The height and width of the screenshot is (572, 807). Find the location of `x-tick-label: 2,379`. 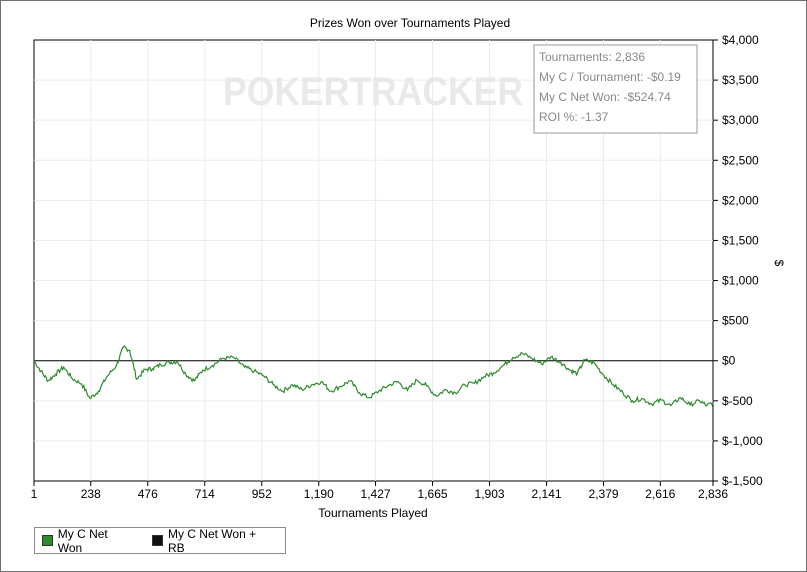

x-tick-label: 2,379 is located at coordinates (604, 494).